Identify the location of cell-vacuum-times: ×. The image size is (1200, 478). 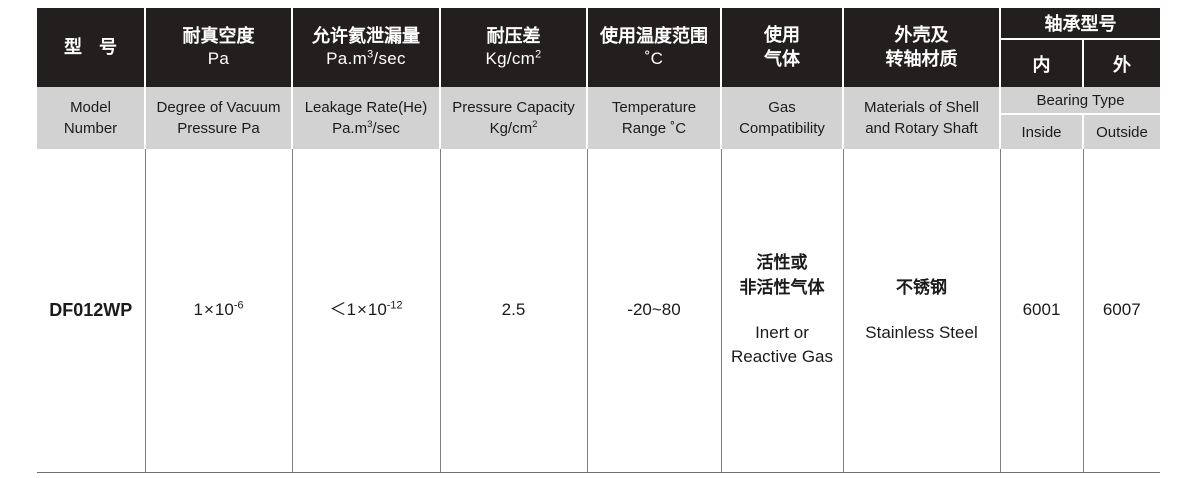
(208, 310).